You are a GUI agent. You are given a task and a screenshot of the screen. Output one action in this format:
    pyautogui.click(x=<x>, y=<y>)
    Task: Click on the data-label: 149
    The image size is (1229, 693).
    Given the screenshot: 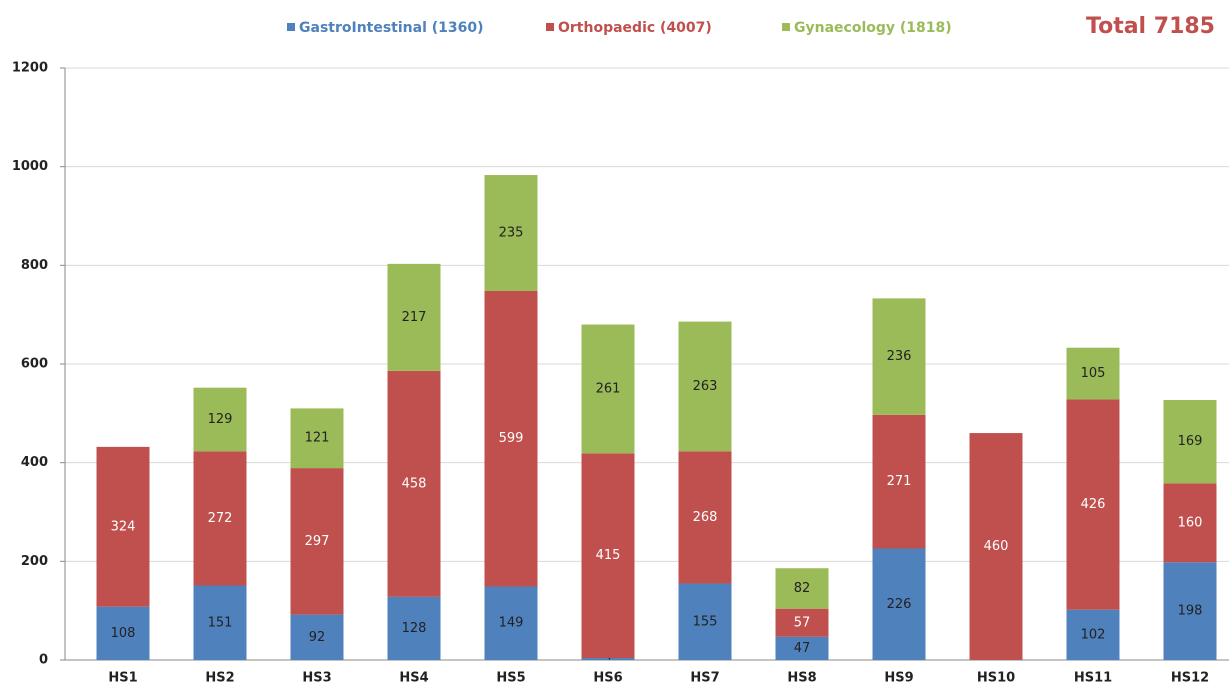 What is the action you would take?
    pyautogui.click(x=511, y=623)
    